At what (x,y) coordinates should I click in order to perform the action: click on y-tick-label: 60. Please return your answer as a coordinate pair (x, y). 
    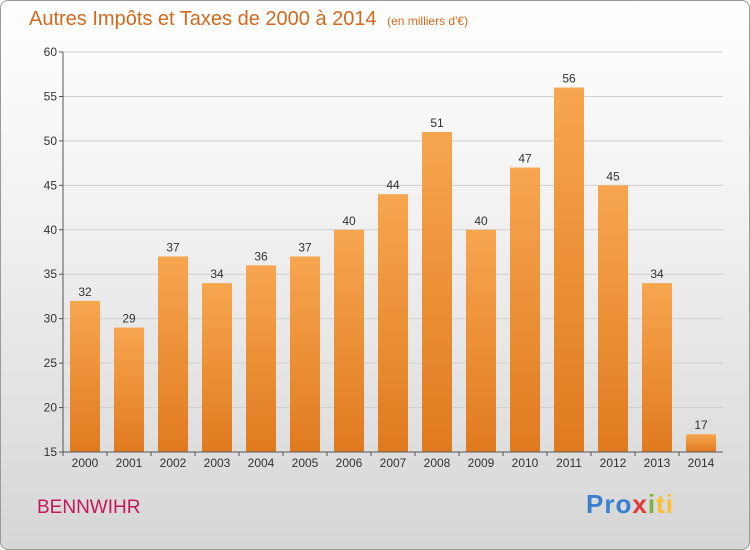
    Looking at the image, I should click on (51, 52).